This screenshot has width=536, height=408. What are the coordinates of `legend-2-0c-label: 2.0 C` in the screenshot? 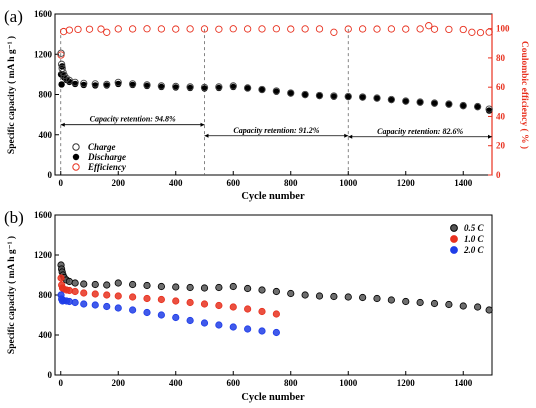 It's located at (474, 250).